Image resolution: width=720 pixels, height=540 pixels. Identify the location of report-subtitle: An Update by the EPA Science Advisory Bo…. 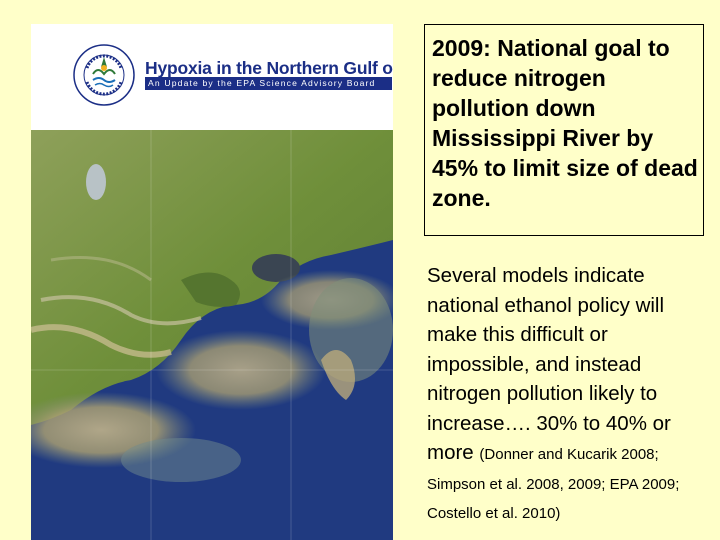
(268, 83).